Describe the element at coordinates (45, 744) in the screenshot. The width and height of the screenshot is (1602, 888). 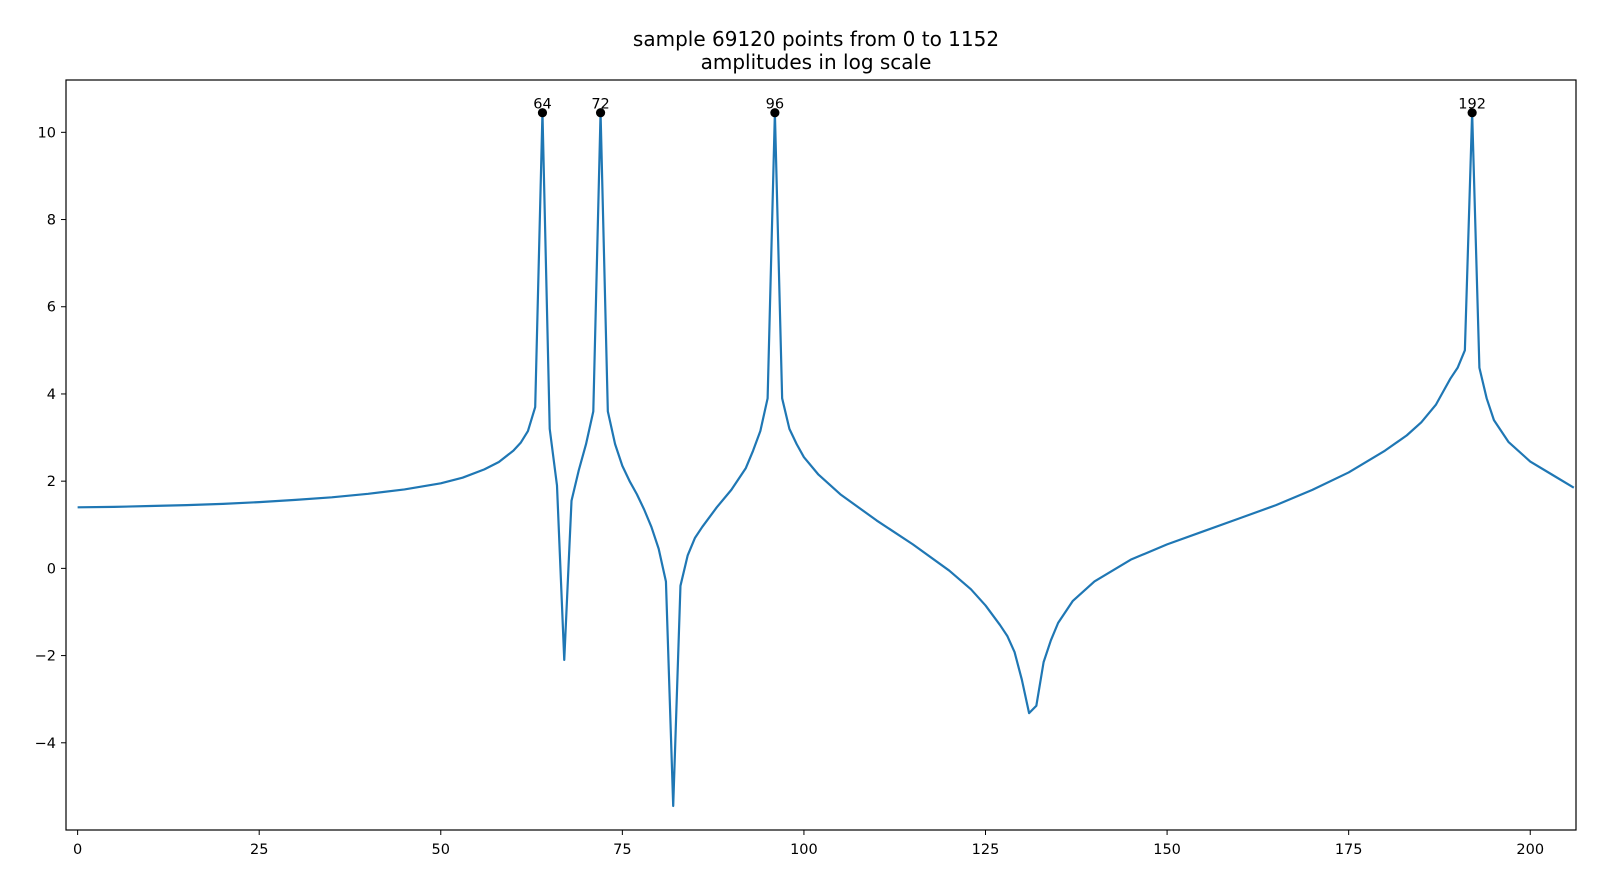
I see `y-tick-label: −4` at that location.